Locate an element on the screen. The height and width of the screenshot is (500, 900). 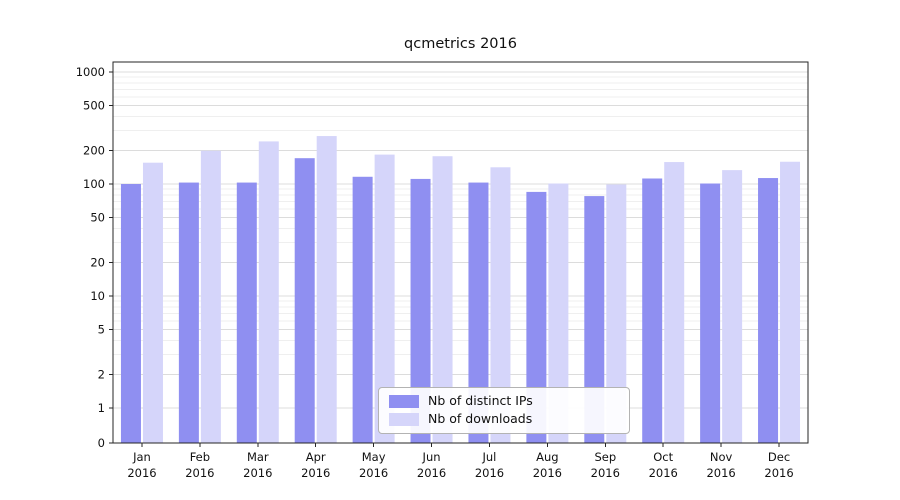
bar-distinct-ips-sep is located at coordinates (594, 319).